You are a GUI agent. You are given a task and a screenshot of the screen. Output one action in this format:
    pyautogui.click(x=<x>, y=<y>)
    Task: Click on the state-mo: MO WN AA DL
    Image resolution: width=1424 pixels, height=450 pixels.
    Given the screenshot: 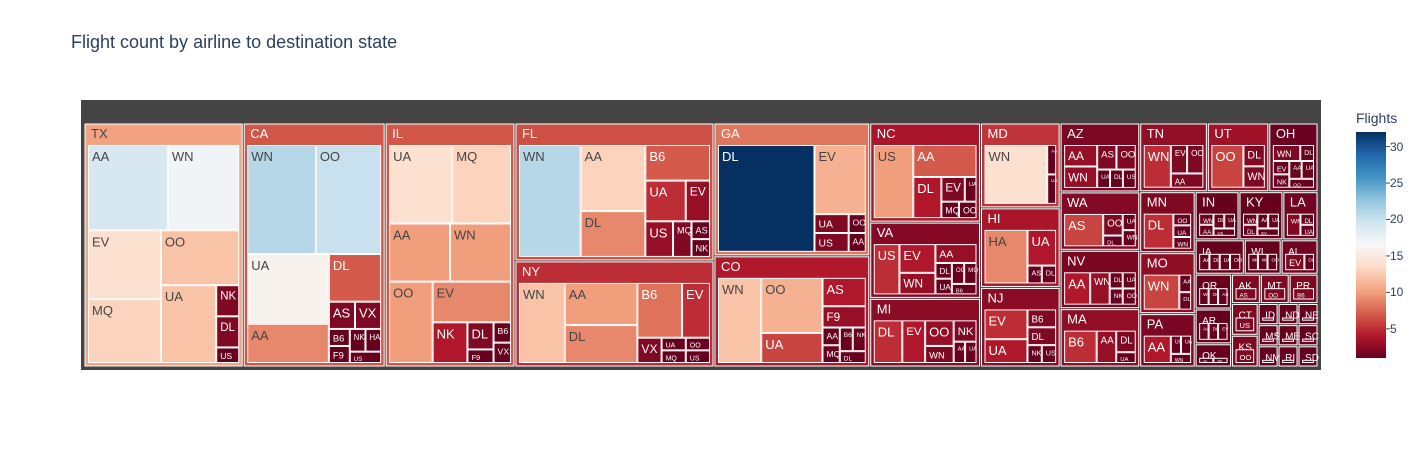 What is the action you would take?
    pyautogui.click(x=1167, y=283)
    